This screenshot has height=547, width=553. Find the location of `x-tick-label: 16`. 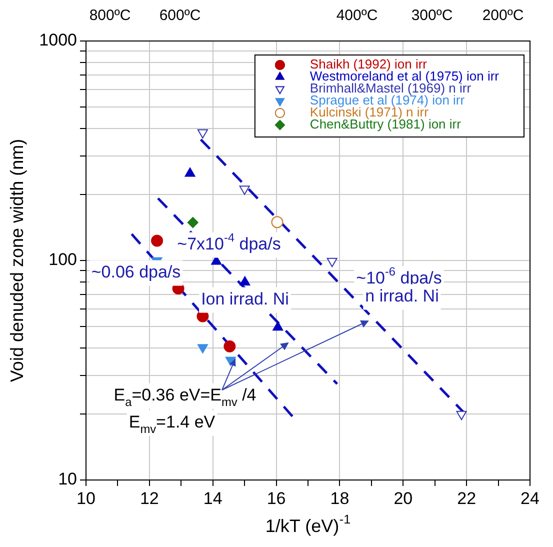

x-tick-label: 16 is located at coordinates (276, 498).